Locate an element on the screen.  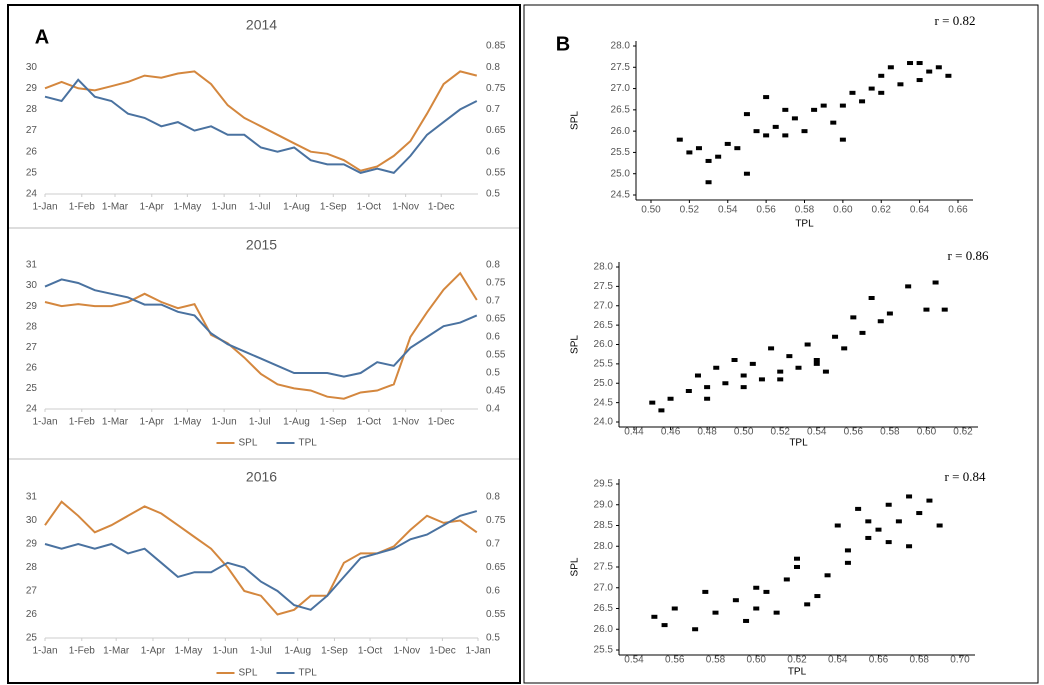
y-tick-label: 24 is located at coordinates (32, 194).